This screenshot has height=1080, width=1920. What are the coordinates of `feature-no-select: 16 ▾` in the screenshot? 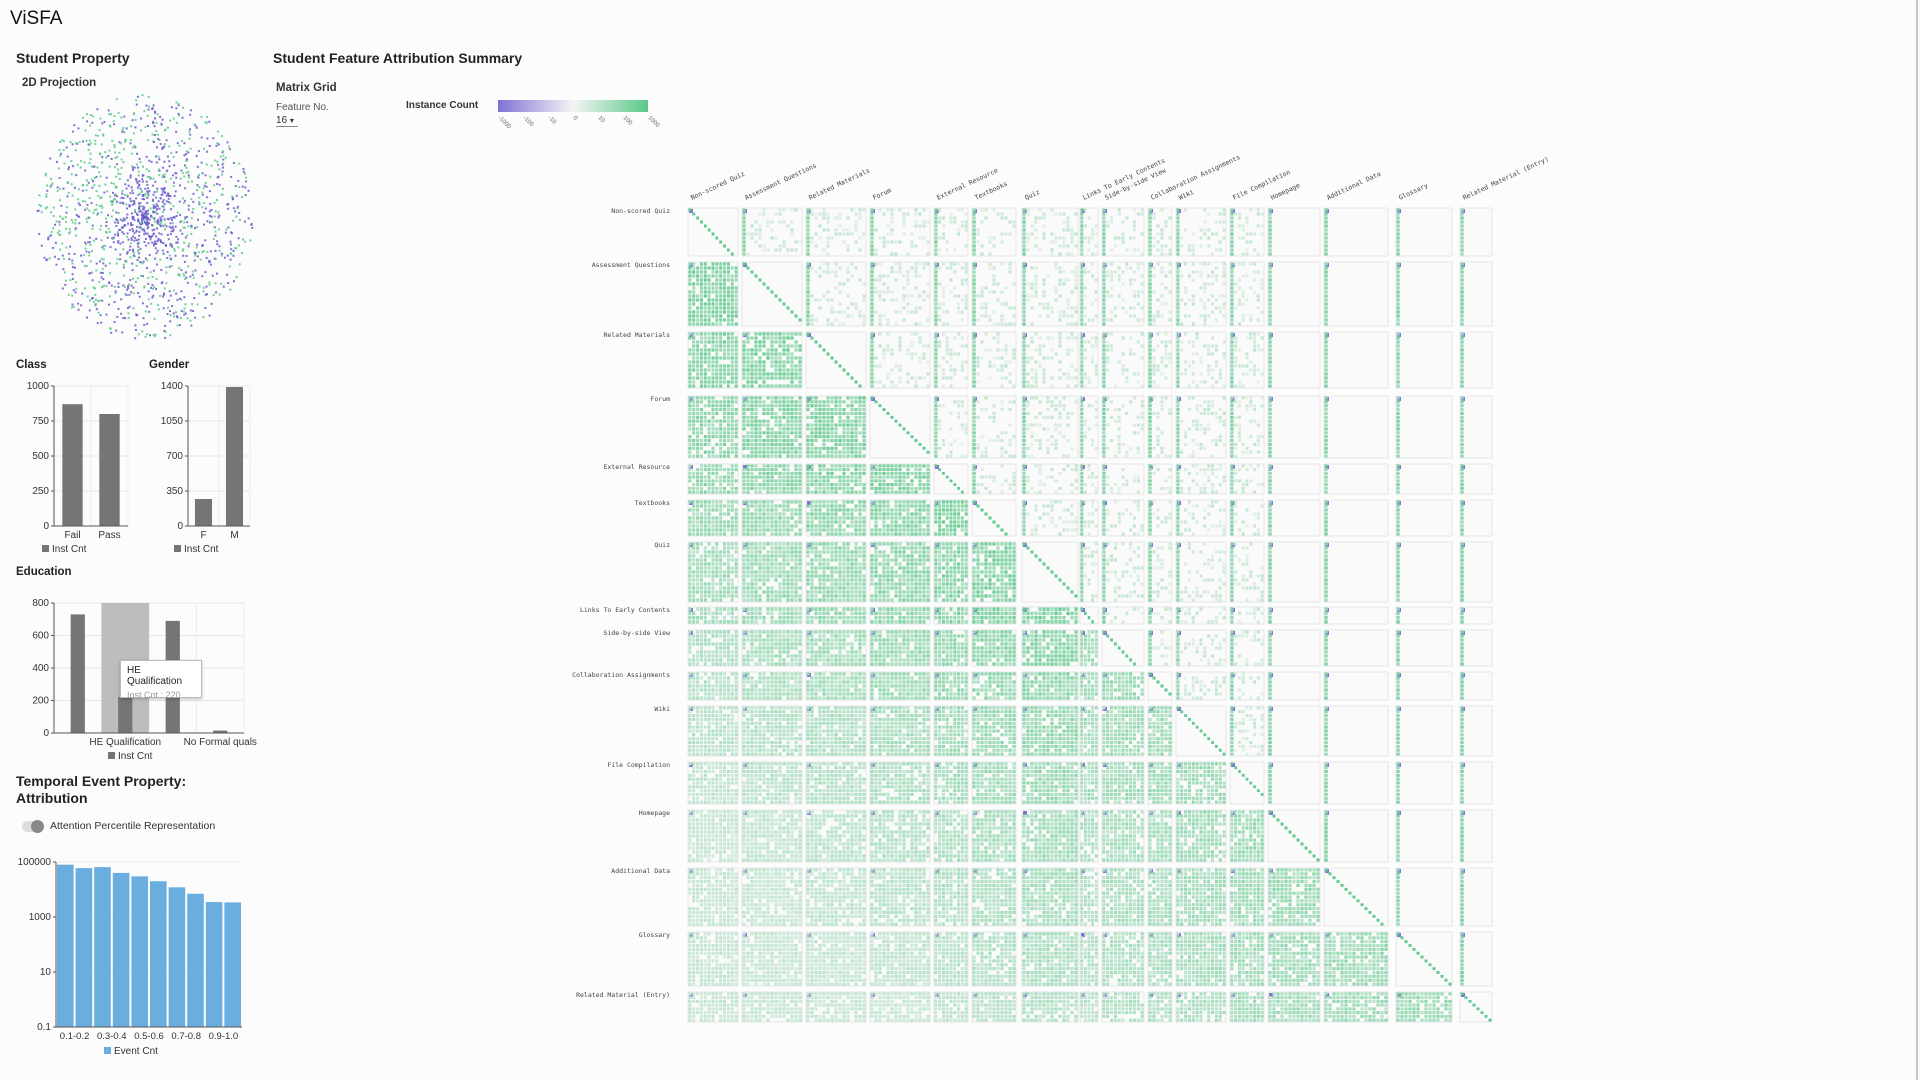 It's located at (287, 121).